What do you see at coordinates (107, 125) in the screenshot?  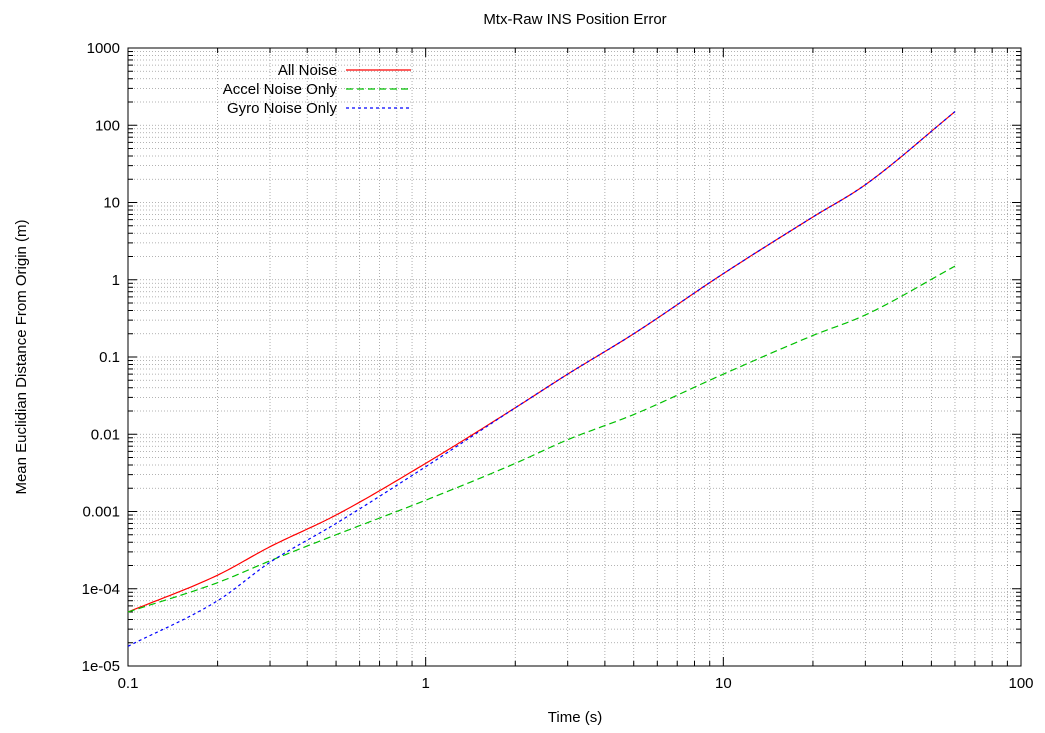 I see `y-tick-label: 100` at bounding box center [107, 125].